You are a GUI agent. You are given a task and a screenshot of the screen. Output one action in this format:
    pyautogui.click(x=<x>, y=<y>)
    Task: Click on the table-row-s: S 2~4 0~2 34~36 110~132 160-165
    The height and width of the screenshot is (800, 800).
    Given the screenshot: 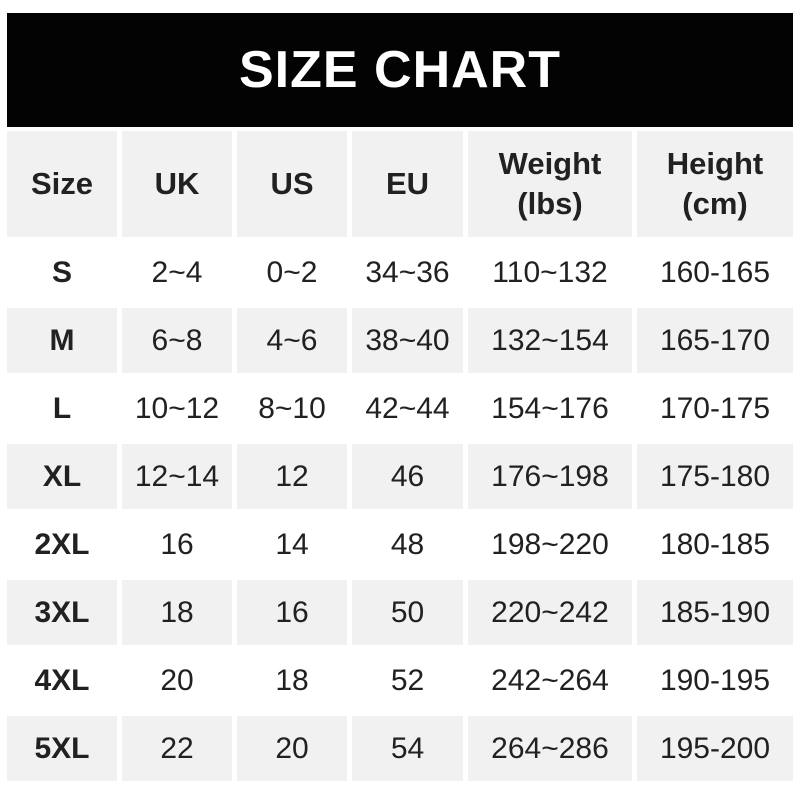 What is the action you would take?
    pyautogui.click(x=400, y=272)
    